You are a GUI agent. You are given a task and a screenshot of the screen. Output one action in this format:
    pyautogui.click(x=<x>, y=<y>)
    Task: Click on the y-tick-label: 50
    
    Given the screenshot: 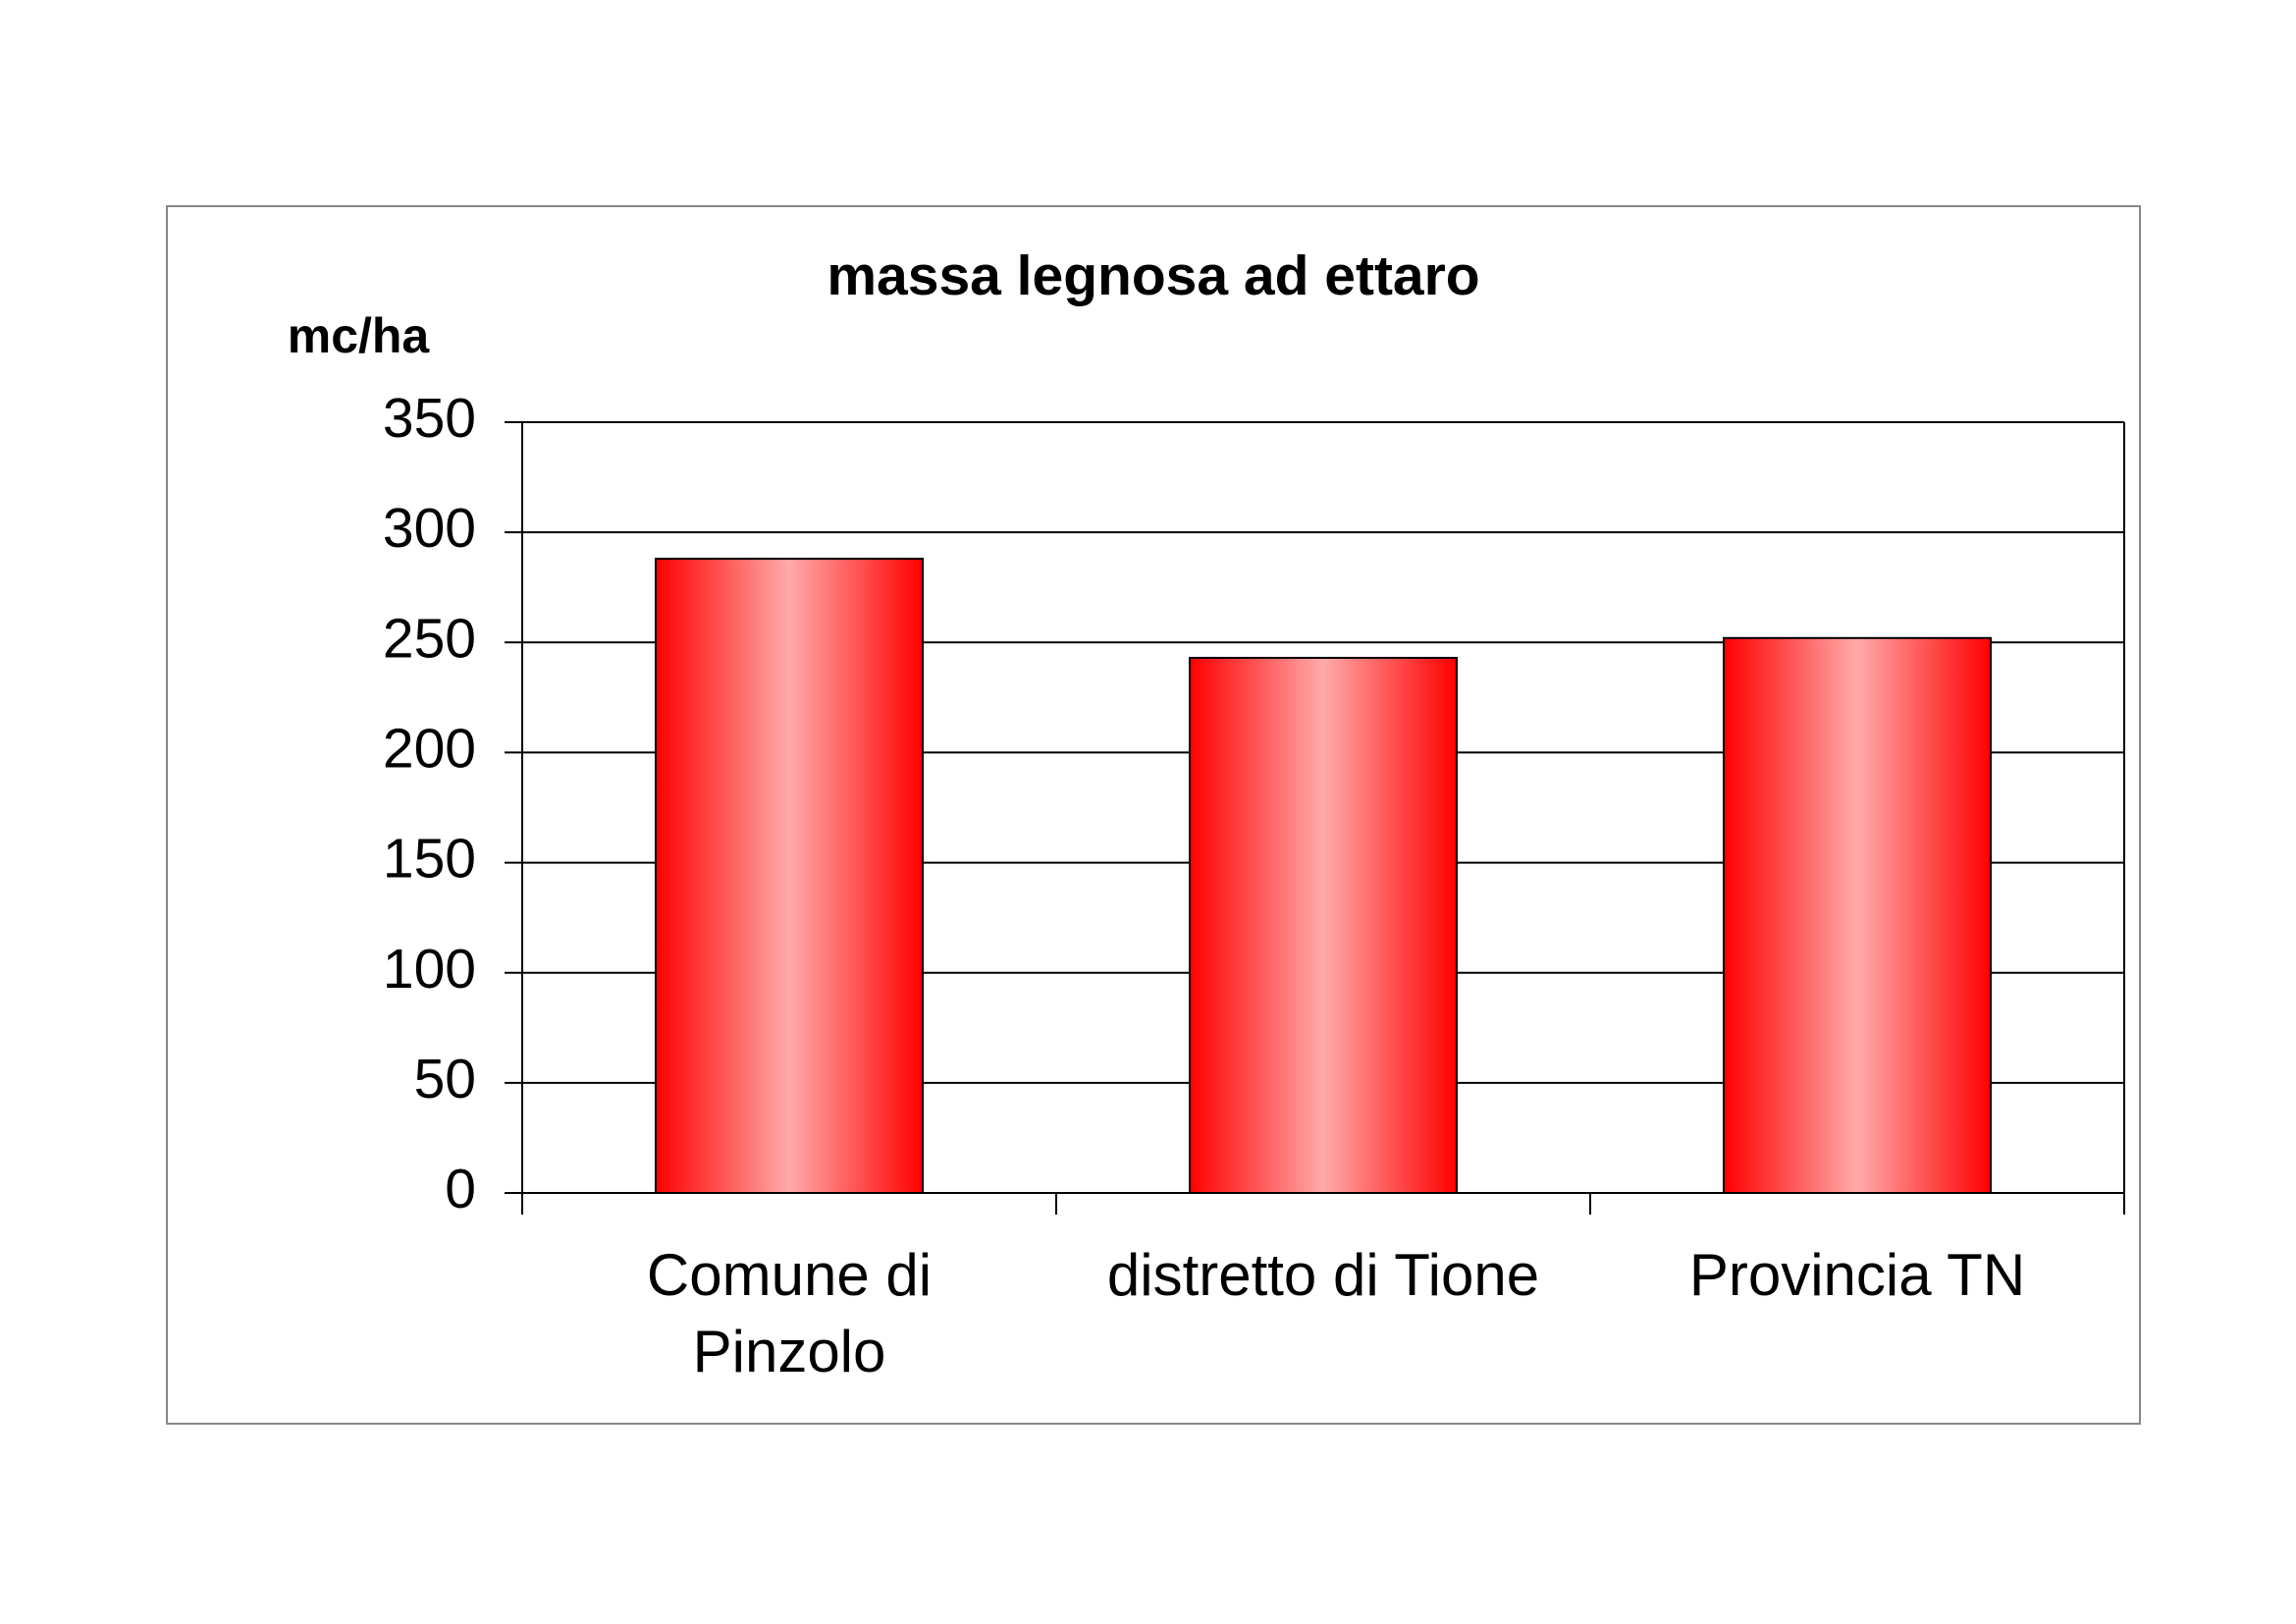 What is the action you would take?
    pyautogui.click(x=445, y=1079)
    